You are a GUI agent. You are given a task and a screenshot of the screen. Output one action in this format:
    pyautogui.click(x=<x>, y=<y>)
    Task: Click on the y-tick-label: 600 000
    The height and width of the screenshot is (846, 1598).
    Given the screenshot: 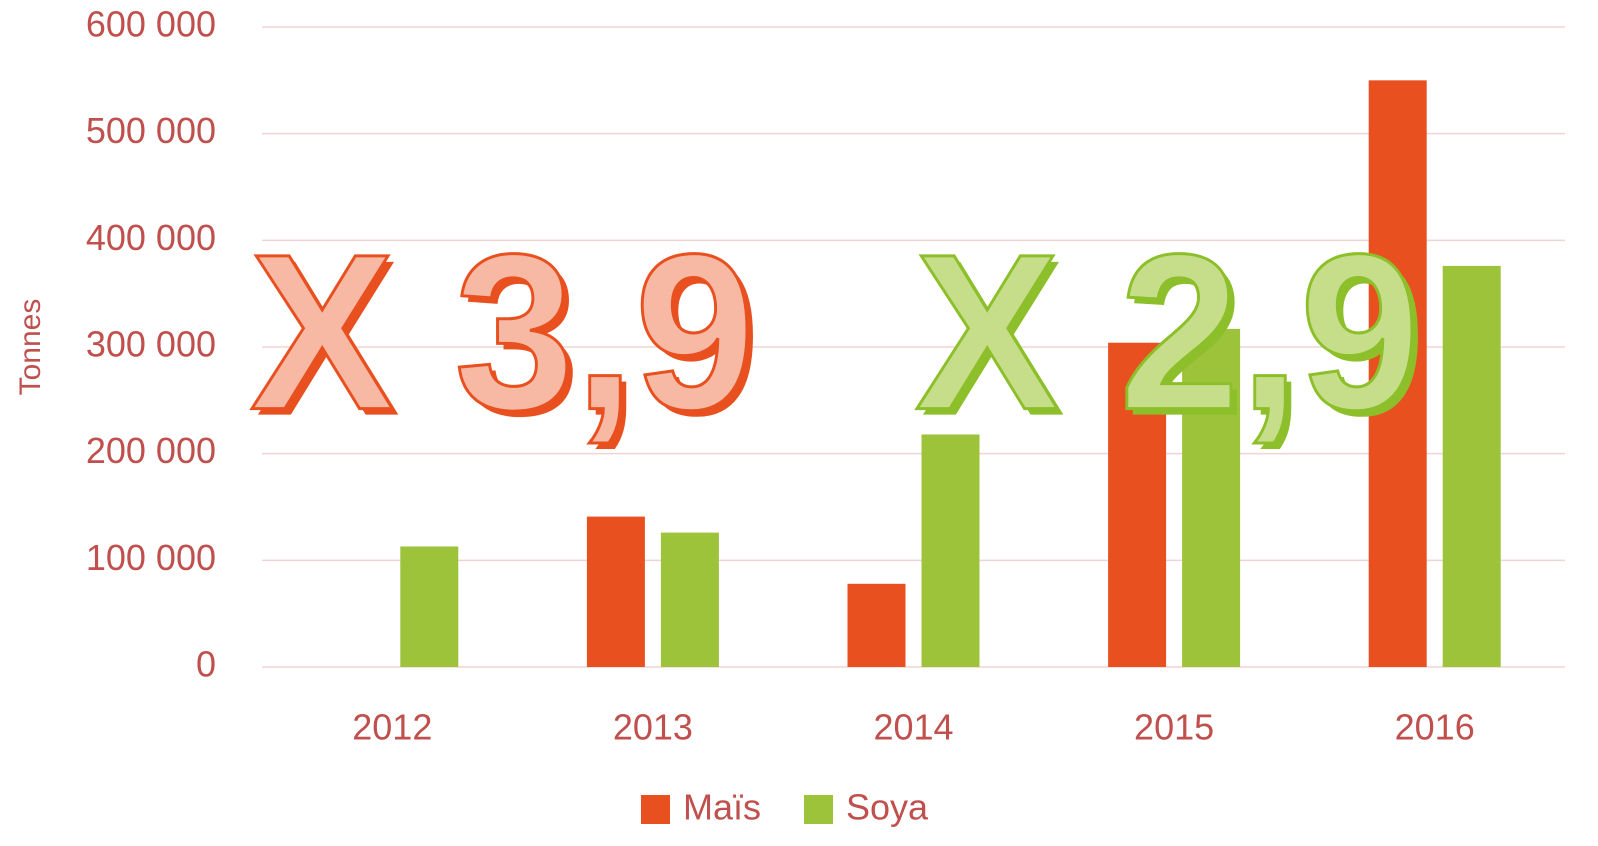 What is the action you would take?
    pyautogui.click(x=151, y=24)
    